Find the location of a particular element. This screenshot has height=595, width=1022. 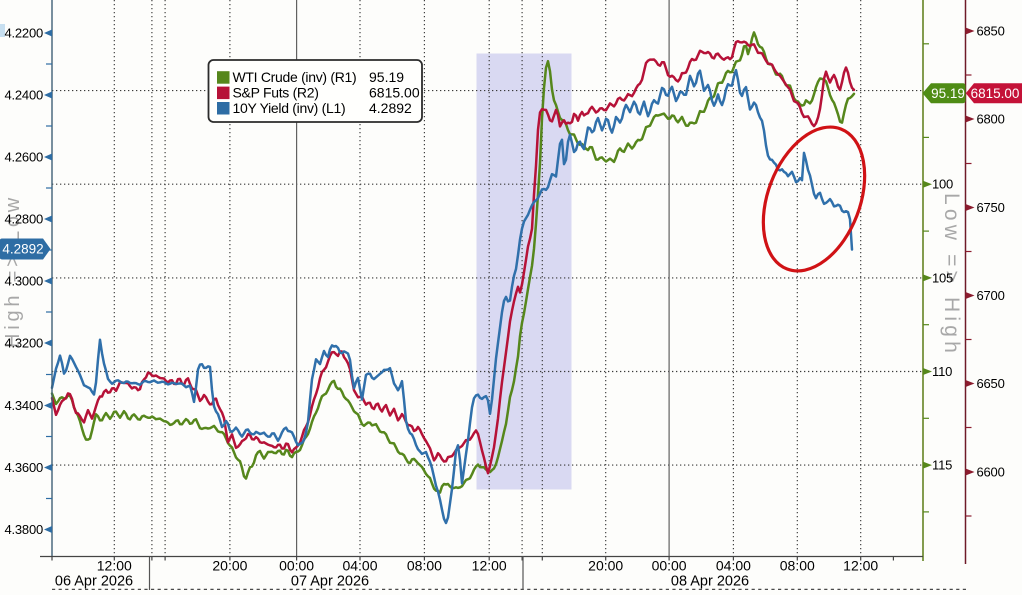

svg-text: 4.3600 is located at coordinates (23, 467).